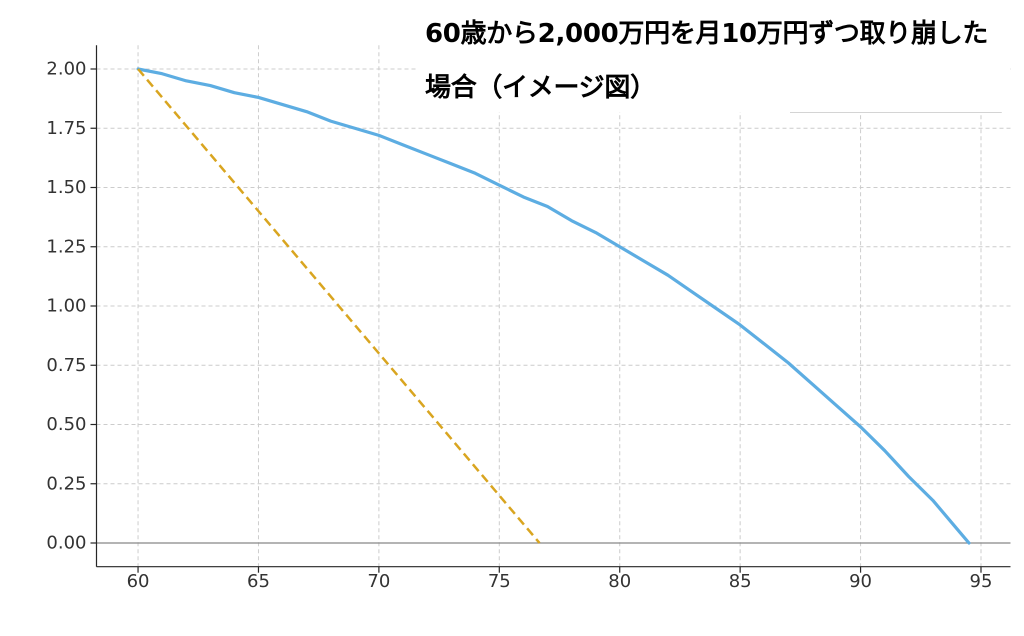 The height and width of the screenshot is (636, 1024). What do you see at coordinates (499, 581) in the screenshot?
I see `x-tick-label-75: 75` at bounding box center [499, 581].